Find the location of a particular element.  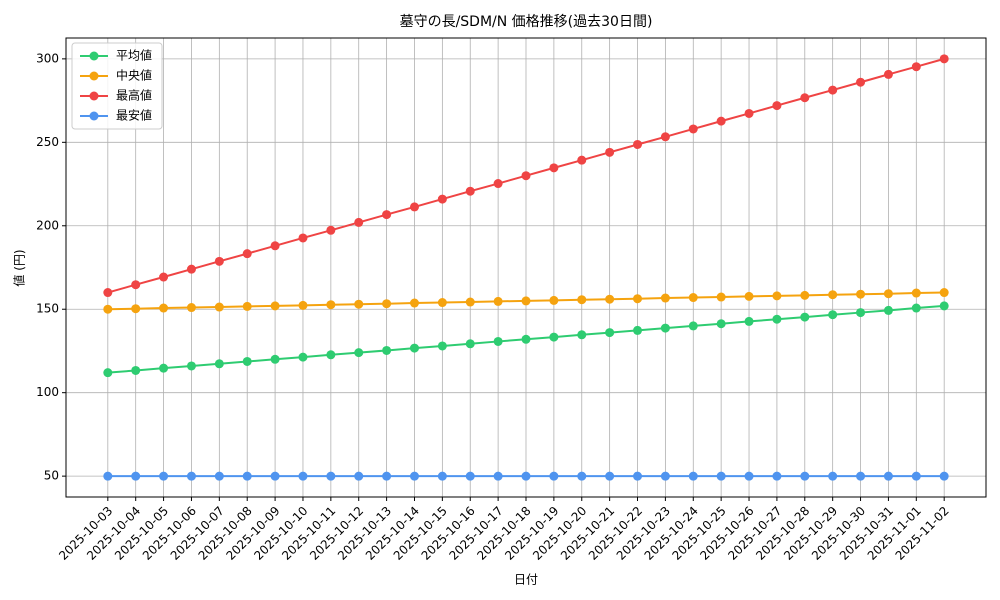

chart-title: 墓守の長/SDM/N 価格推移(過去30日間) is located at coordinates (526, 22).